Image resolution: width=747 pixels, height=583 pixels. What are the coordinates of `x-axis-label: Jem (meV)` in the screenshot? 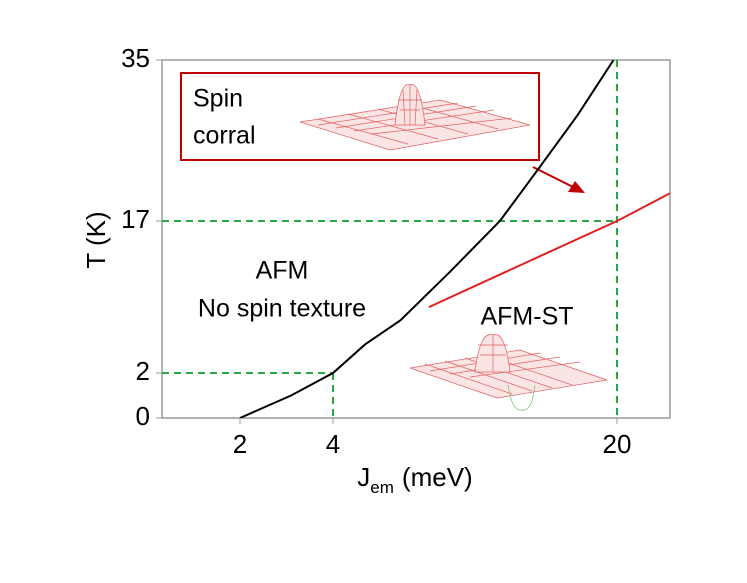 It's located at (414, 479).